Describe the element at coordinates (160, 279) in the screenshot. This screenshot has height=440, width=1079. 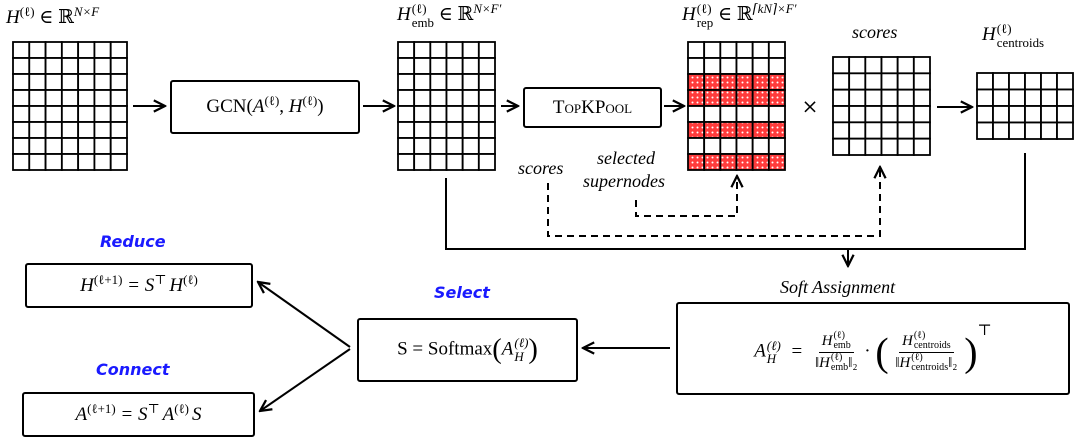
I see `reduce-transpose: ⊤` at that location.